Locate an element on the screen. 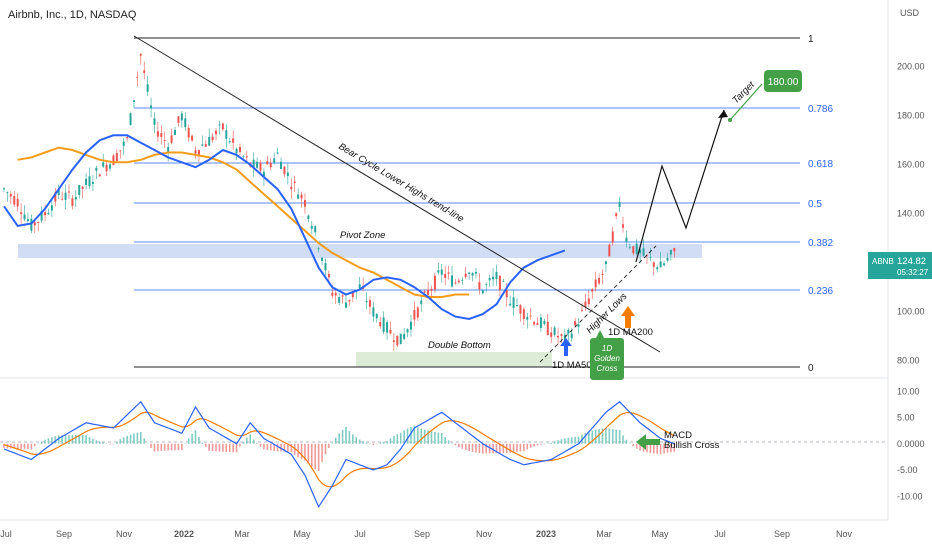  macd-tick-label: -5.00 is located at coordinates (907, 470).